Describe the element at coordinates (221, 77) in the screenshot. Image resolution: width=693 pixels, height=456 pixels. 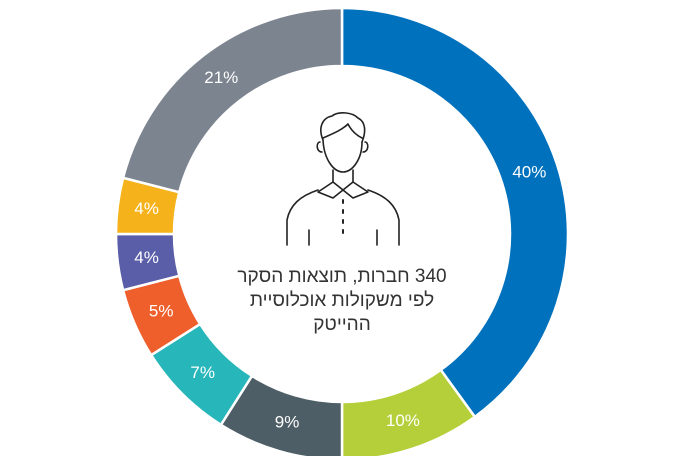
I see `value-label: 21%` at that location.